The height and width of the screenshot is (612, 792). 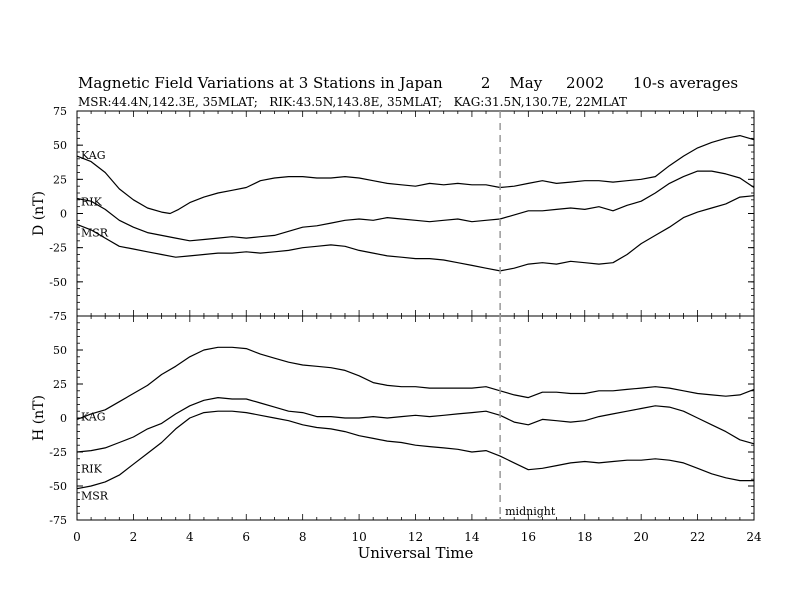 I want to click on x-tick-label: 10, so click(x=358, y=537).